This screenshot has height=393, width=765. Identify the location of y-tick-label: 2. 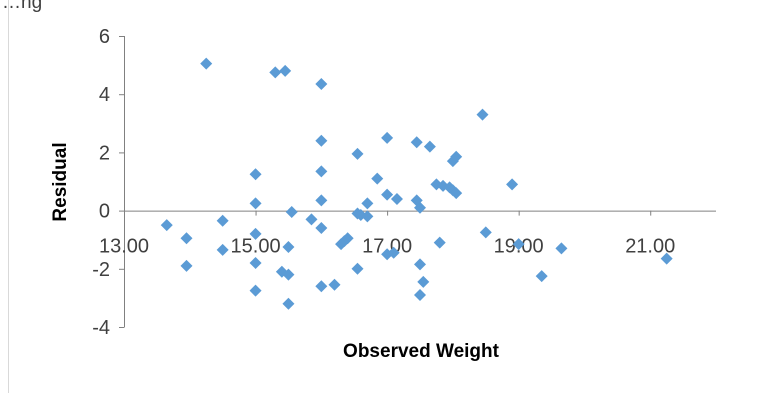
(104, 153).